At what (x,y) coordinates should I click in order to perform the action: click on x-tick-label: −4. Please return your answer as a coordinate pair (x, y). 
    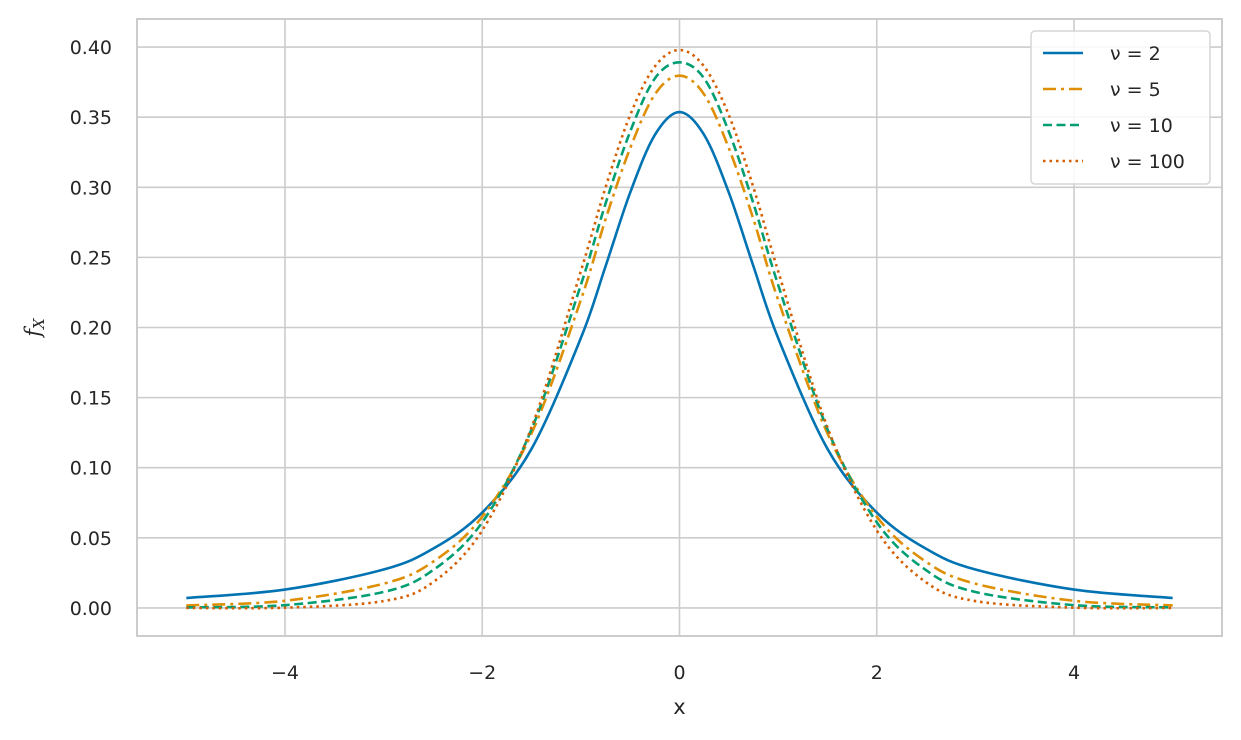
    Looking at the image, I should click on (285, 673).